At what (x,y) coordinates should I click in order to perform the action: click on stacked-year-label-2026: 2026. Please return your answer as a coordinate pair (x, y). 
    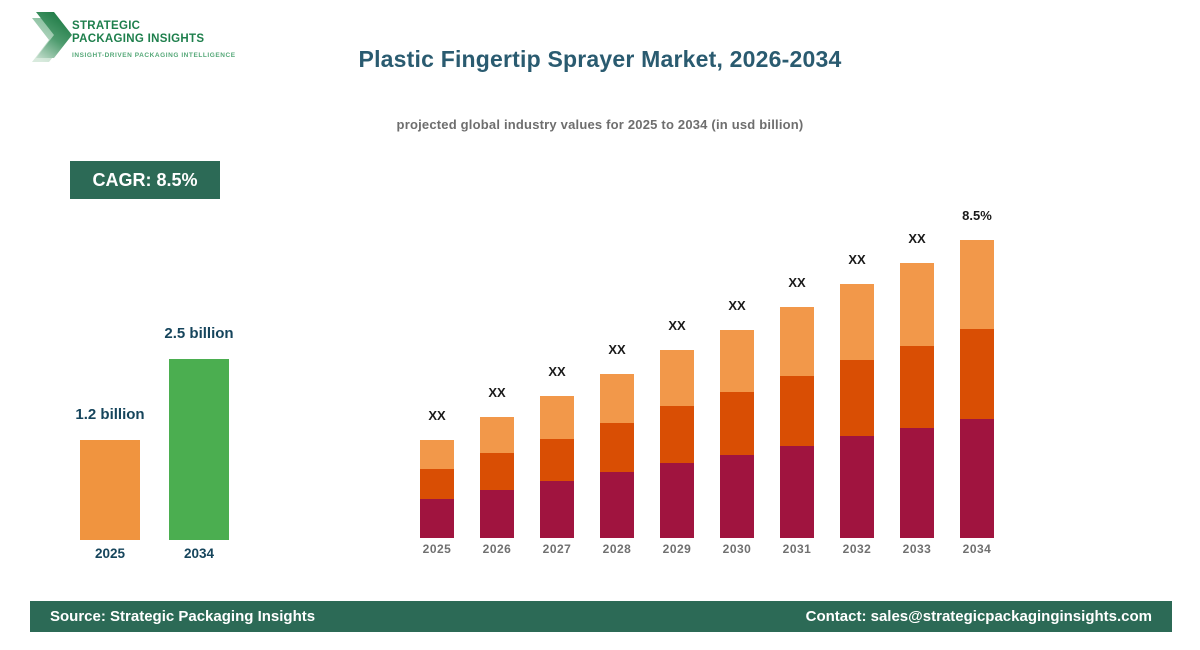
    Looking at the image, I should click on (497, 549).